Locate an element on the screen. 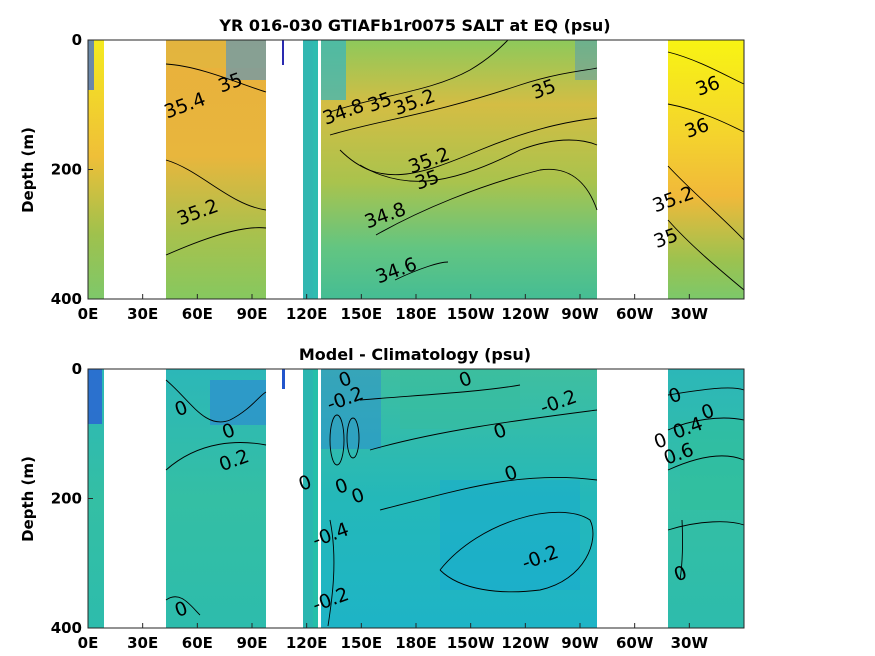 Image resolution: width=875 pixels, height=656 pixels. top-x-tick-label: 150W is located at coordinates (471, 314).